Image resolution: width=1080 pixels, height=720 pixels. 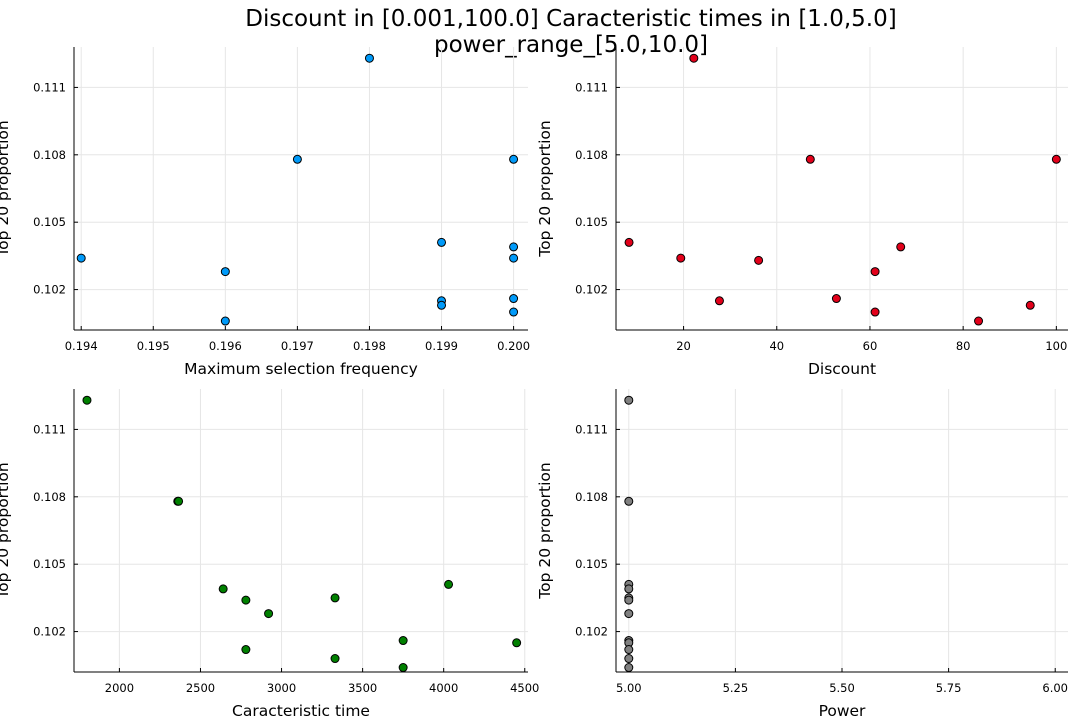 What do you see at coordinates (119, 688) in the screenshot?
I see `x-tick-label: 2000` at bounding box center [119, 688].